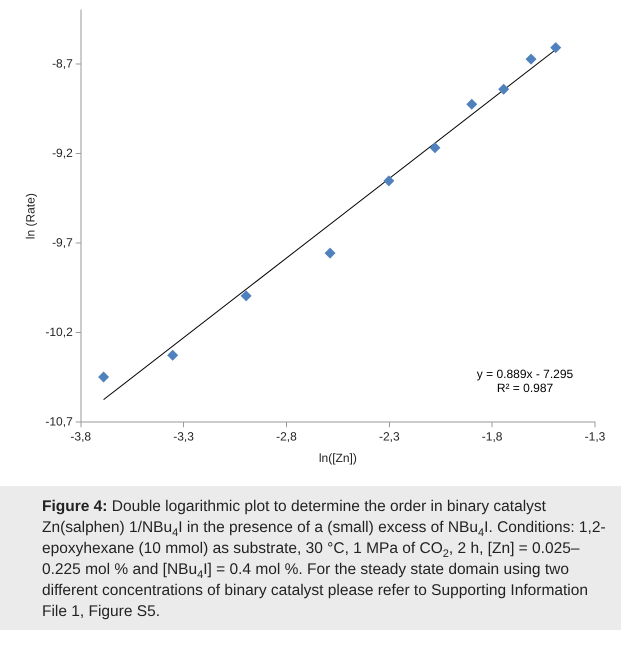  I want to click on x-tick-label: -3,8, so click(81, 437).